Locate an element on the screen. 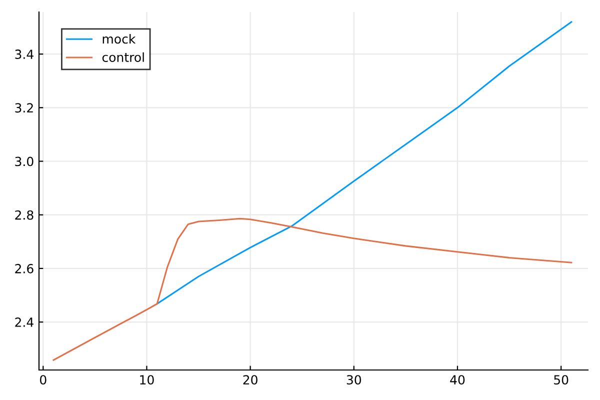 The width and height of the screenshot is (600, 400). y-tick-label: 3.2 is located at coordinates (24, 108).